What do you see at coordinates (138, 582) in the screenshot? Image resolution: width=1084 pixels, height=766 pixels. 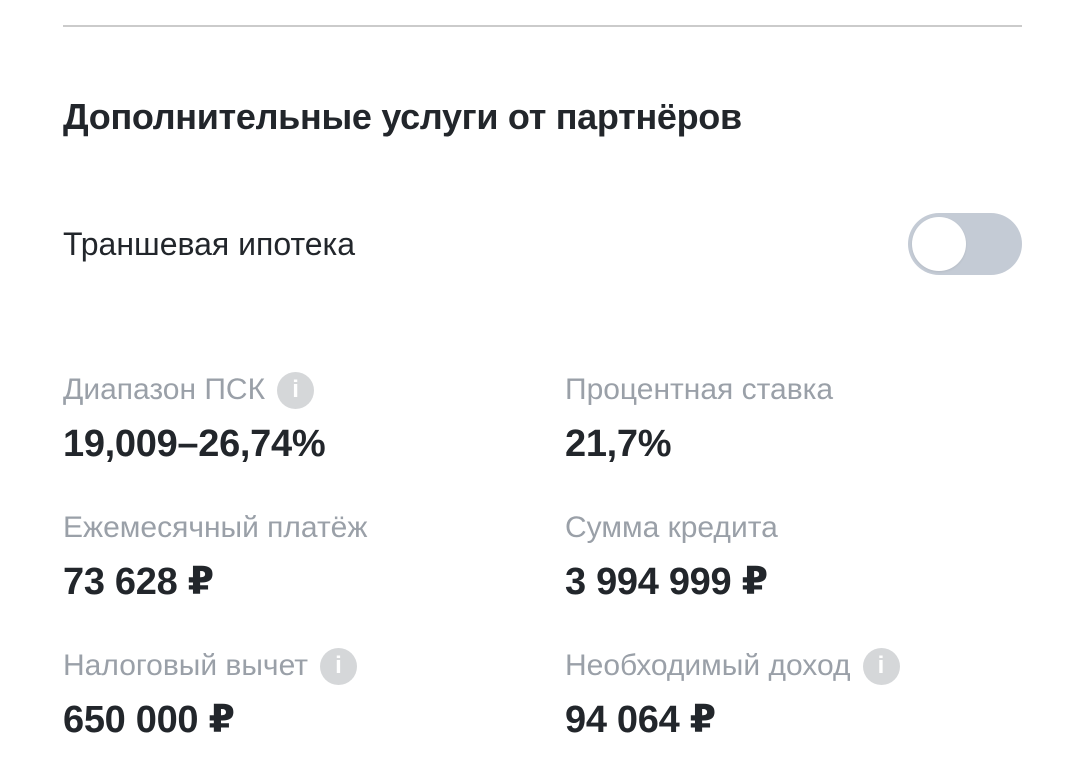 I see `stat-value: 73 628 ₽` at bounding box center [138, 582].